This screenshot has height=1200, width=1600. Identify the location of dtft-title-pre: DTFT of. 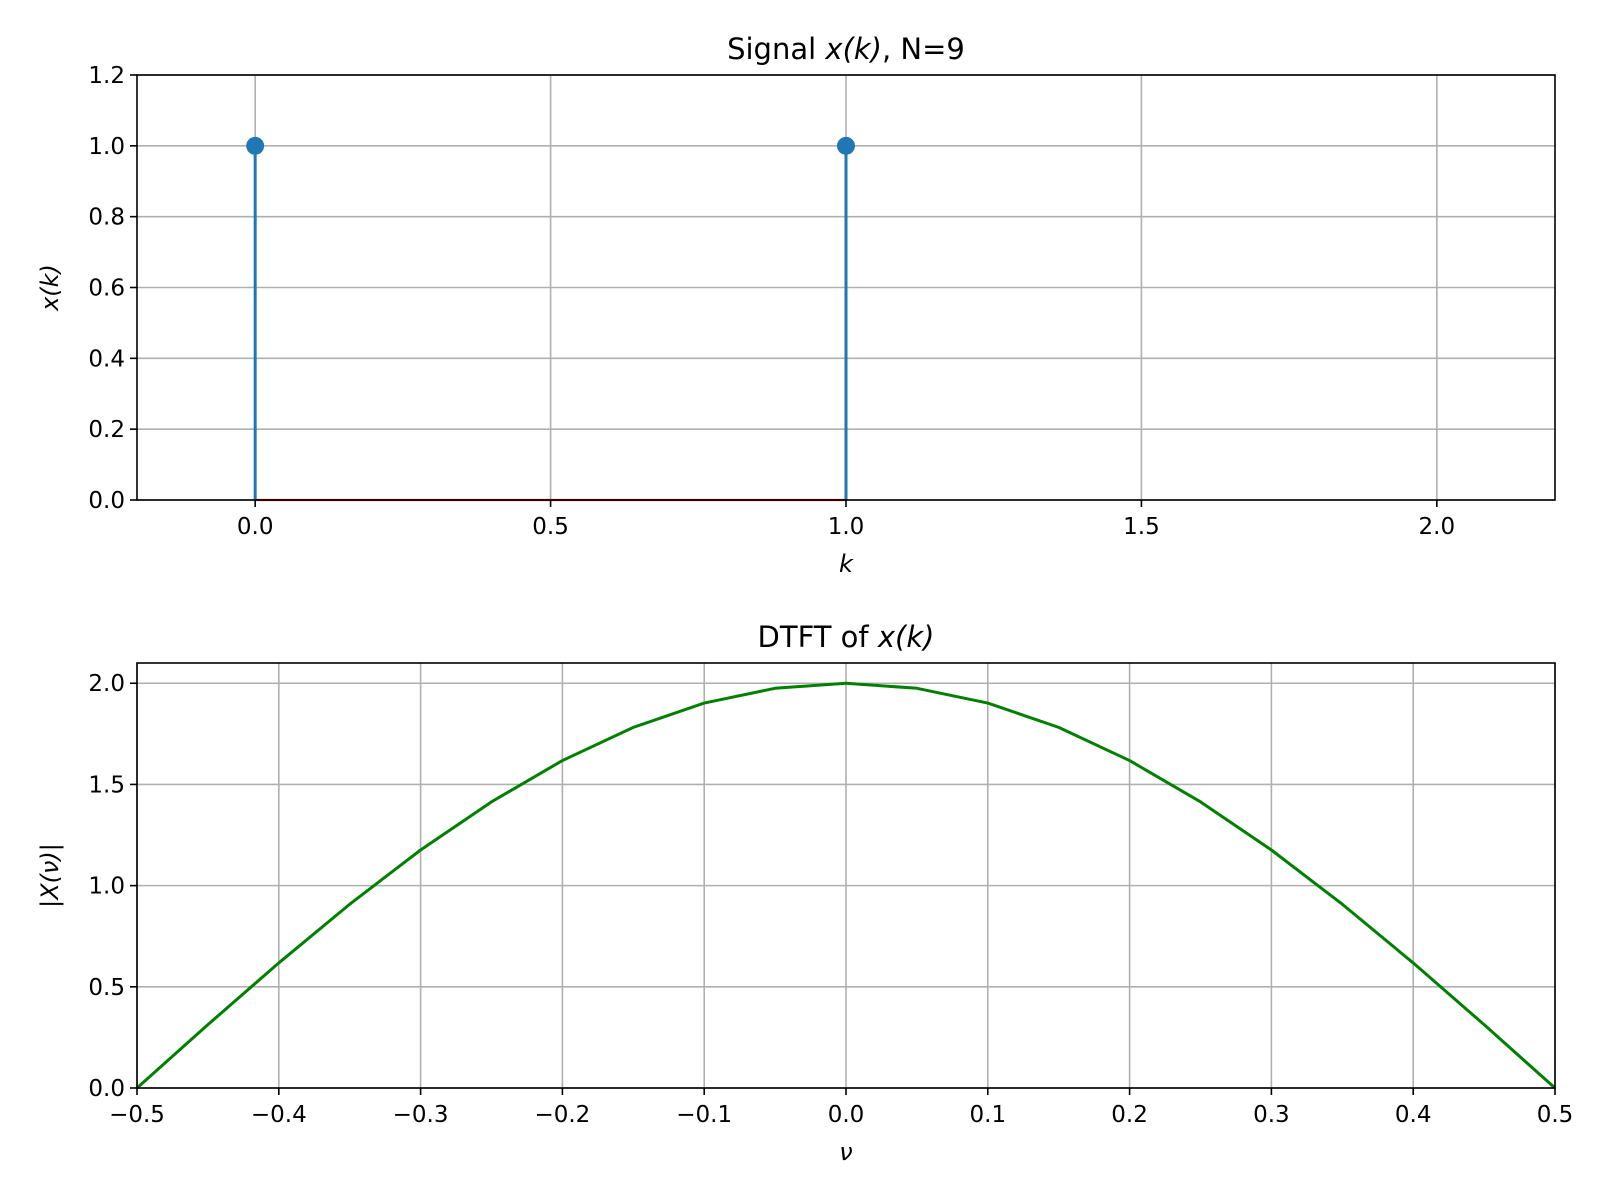
(818, 637).